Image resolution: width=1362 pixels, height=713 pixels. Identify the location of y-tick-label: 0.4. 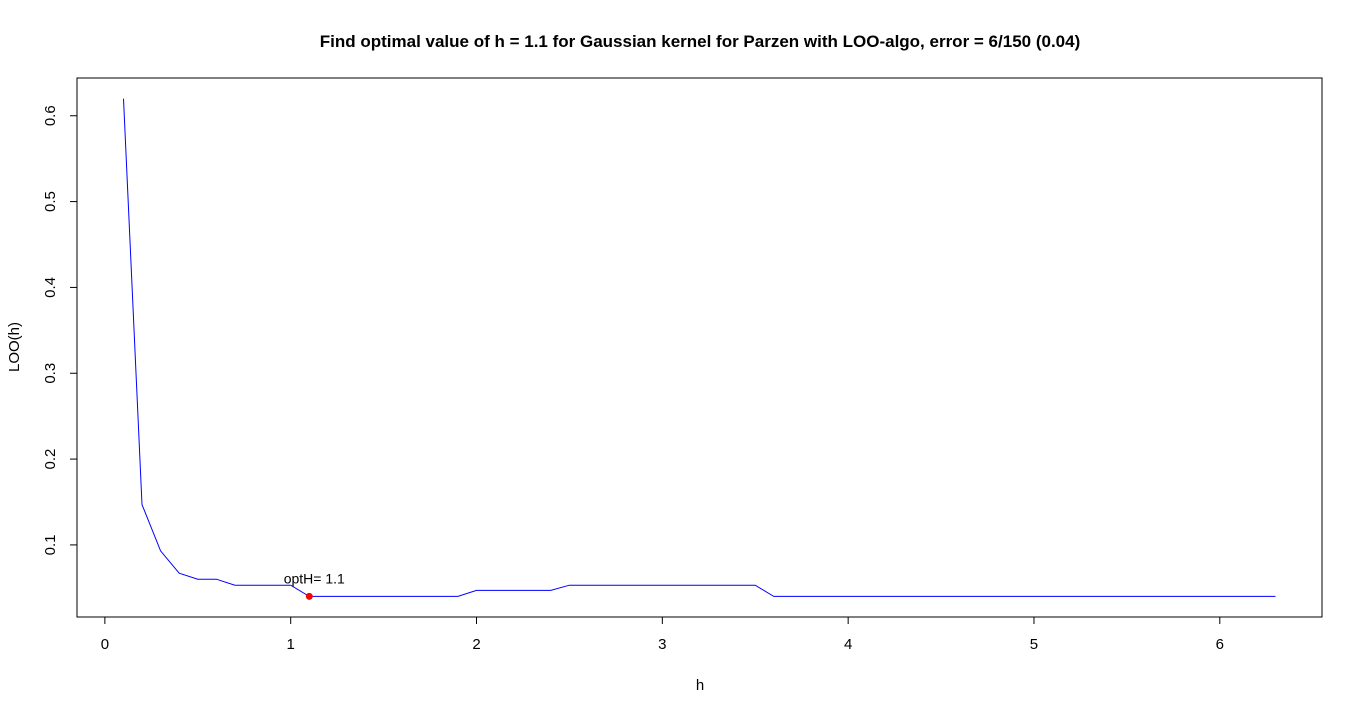
(50, 287).